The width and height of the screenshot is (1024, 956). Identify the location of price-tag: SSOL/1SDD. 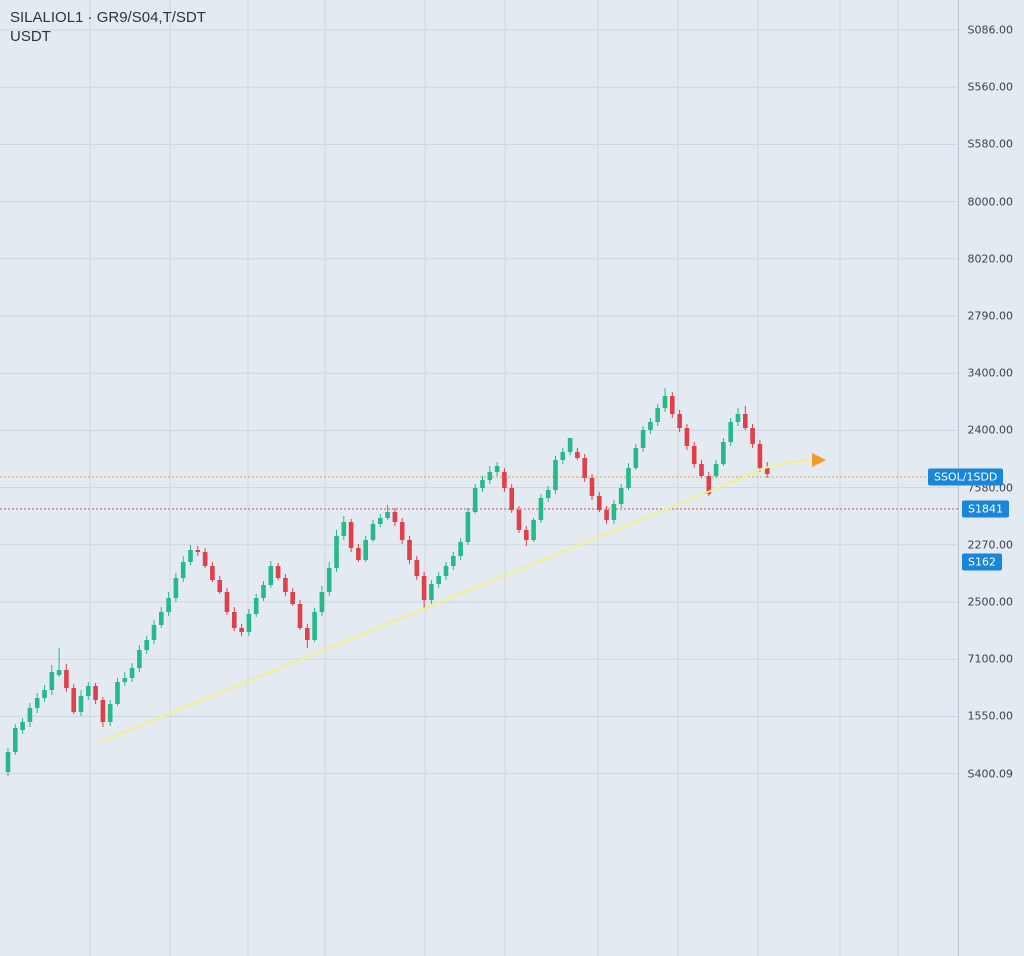
(966, 477).